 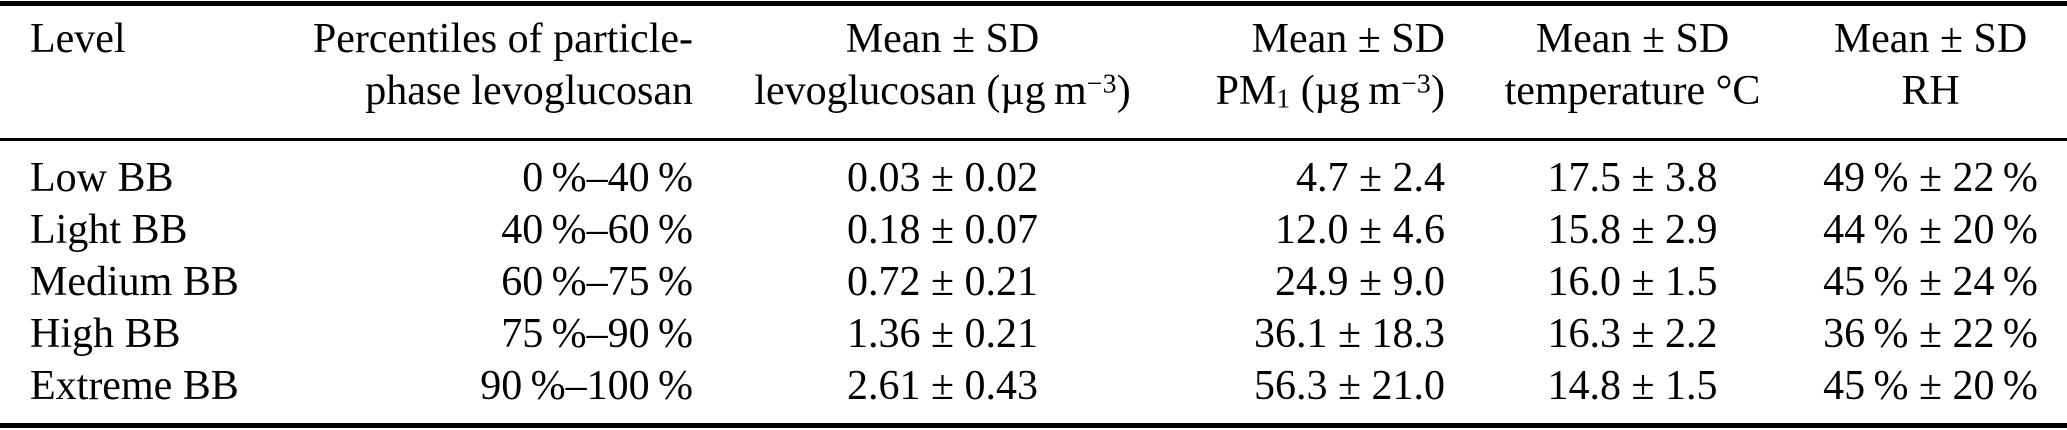 I want to click on header-pm1-line2: PM1 (µg m−3), so click(x=1318, y=91).